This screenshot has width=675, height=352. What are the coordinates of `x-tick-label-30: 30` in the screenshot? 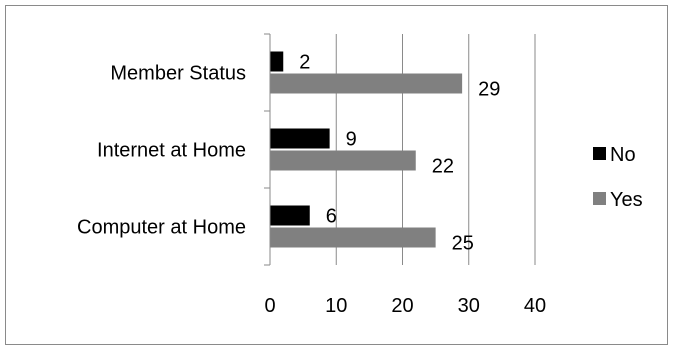 It's located at (469, 306).